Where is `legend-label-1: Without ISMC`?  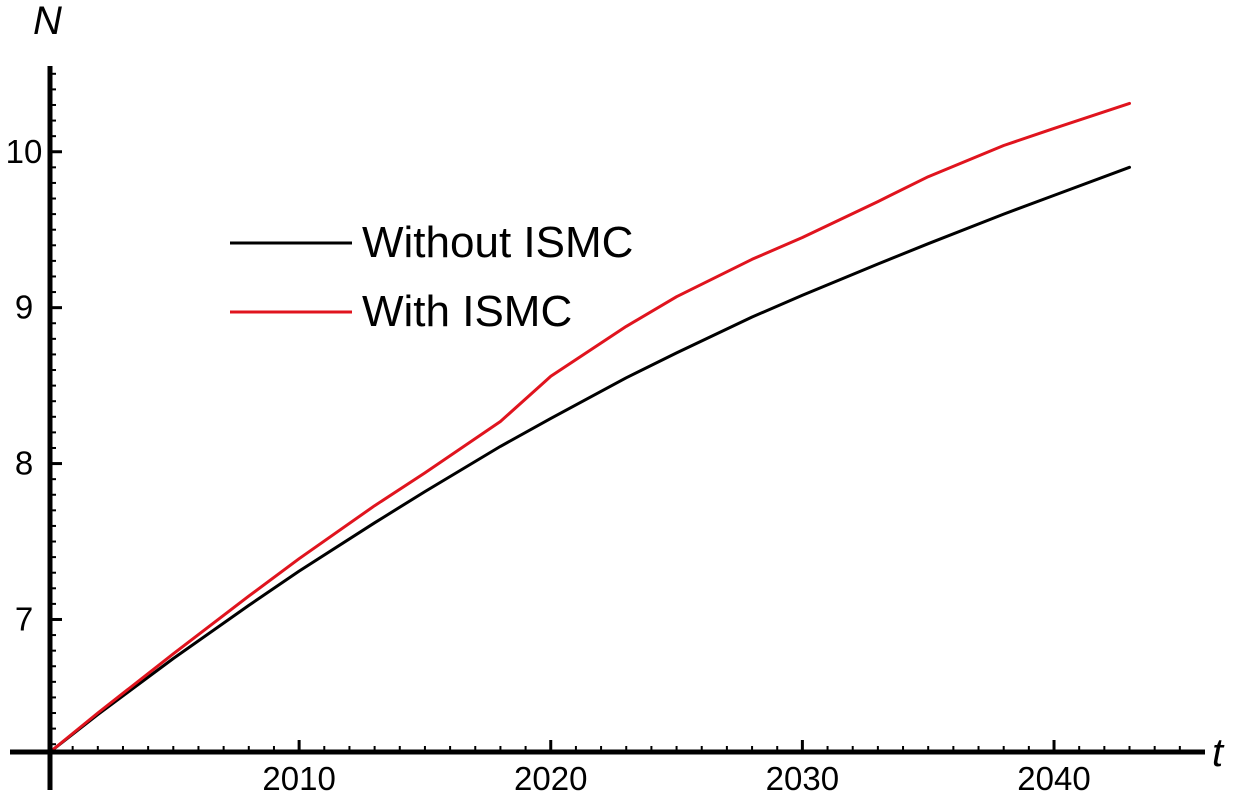
legend-label-1: Without ISMC is located at coordinates (497, 242).